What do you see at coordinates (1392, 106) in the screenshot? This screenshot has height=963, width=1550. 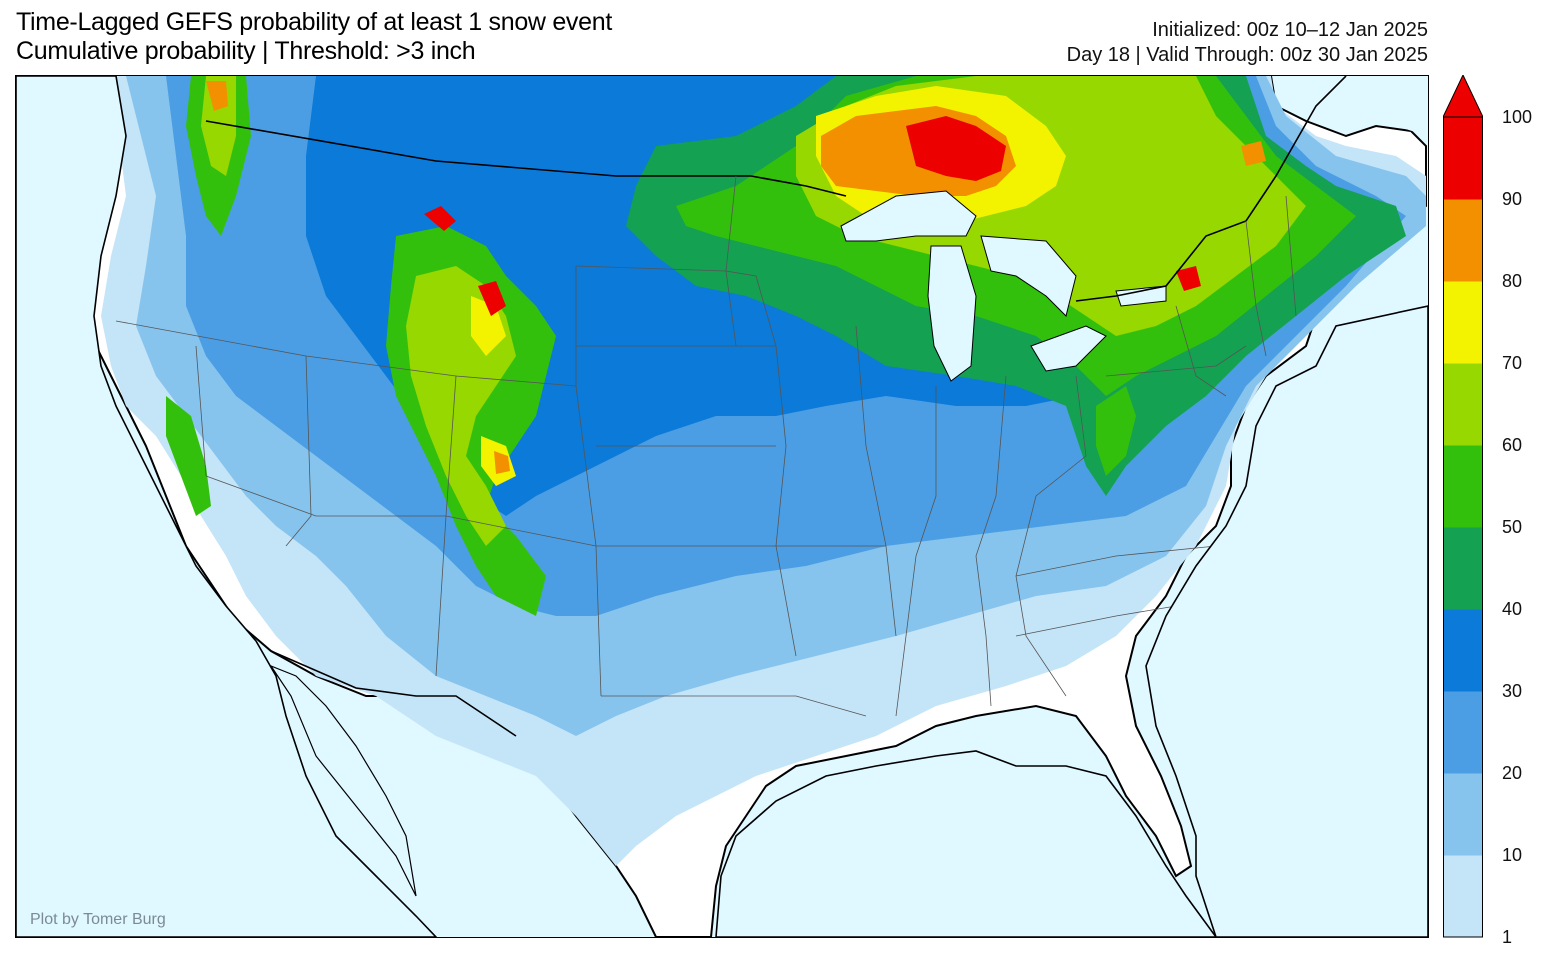 I see `hudson-bay-water` at bounding box center [1392, 106].